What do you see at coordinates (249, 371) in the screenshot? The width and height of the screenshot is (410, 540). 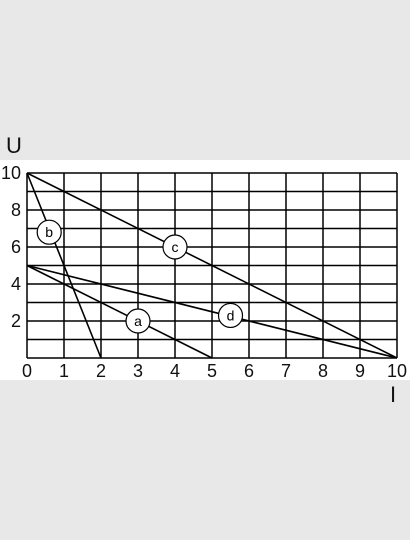 I see `x-tick-label: 6` at bounding box center [249, 371].